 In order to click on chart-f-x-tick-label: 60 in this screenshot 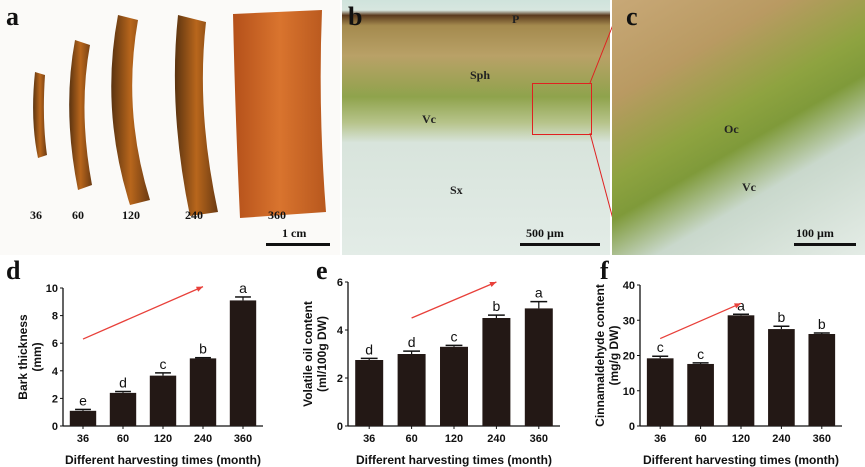, I will do `click(700, 439)`.